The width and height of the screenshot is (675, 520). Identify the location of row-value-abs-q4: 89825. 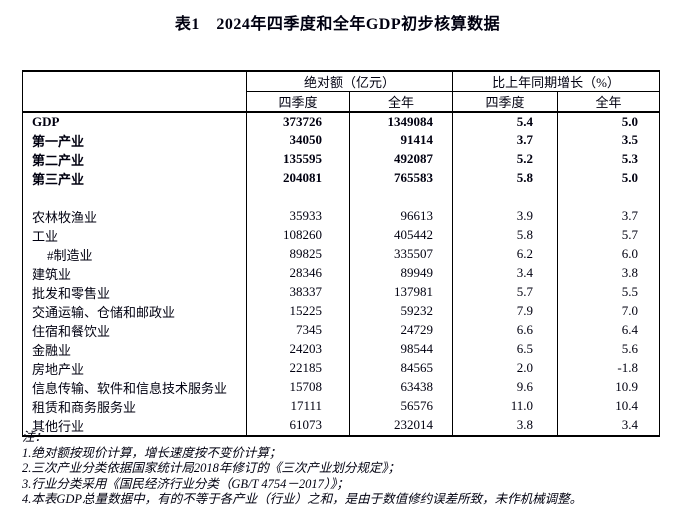
(298, 254).